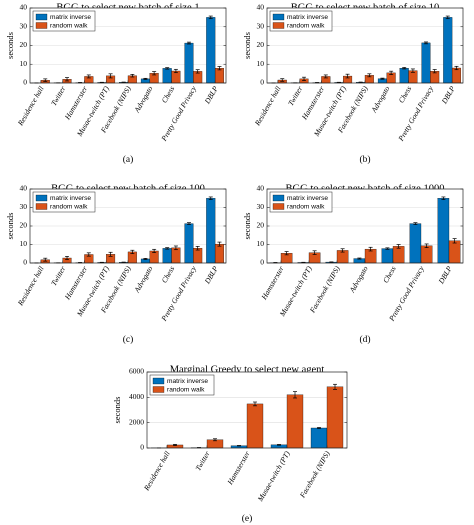 This screenshot has width=474, height=525. Describe the element at coordinates (128, 159) in the screenshot. I see `subfigure-caption: (a)` at that location.